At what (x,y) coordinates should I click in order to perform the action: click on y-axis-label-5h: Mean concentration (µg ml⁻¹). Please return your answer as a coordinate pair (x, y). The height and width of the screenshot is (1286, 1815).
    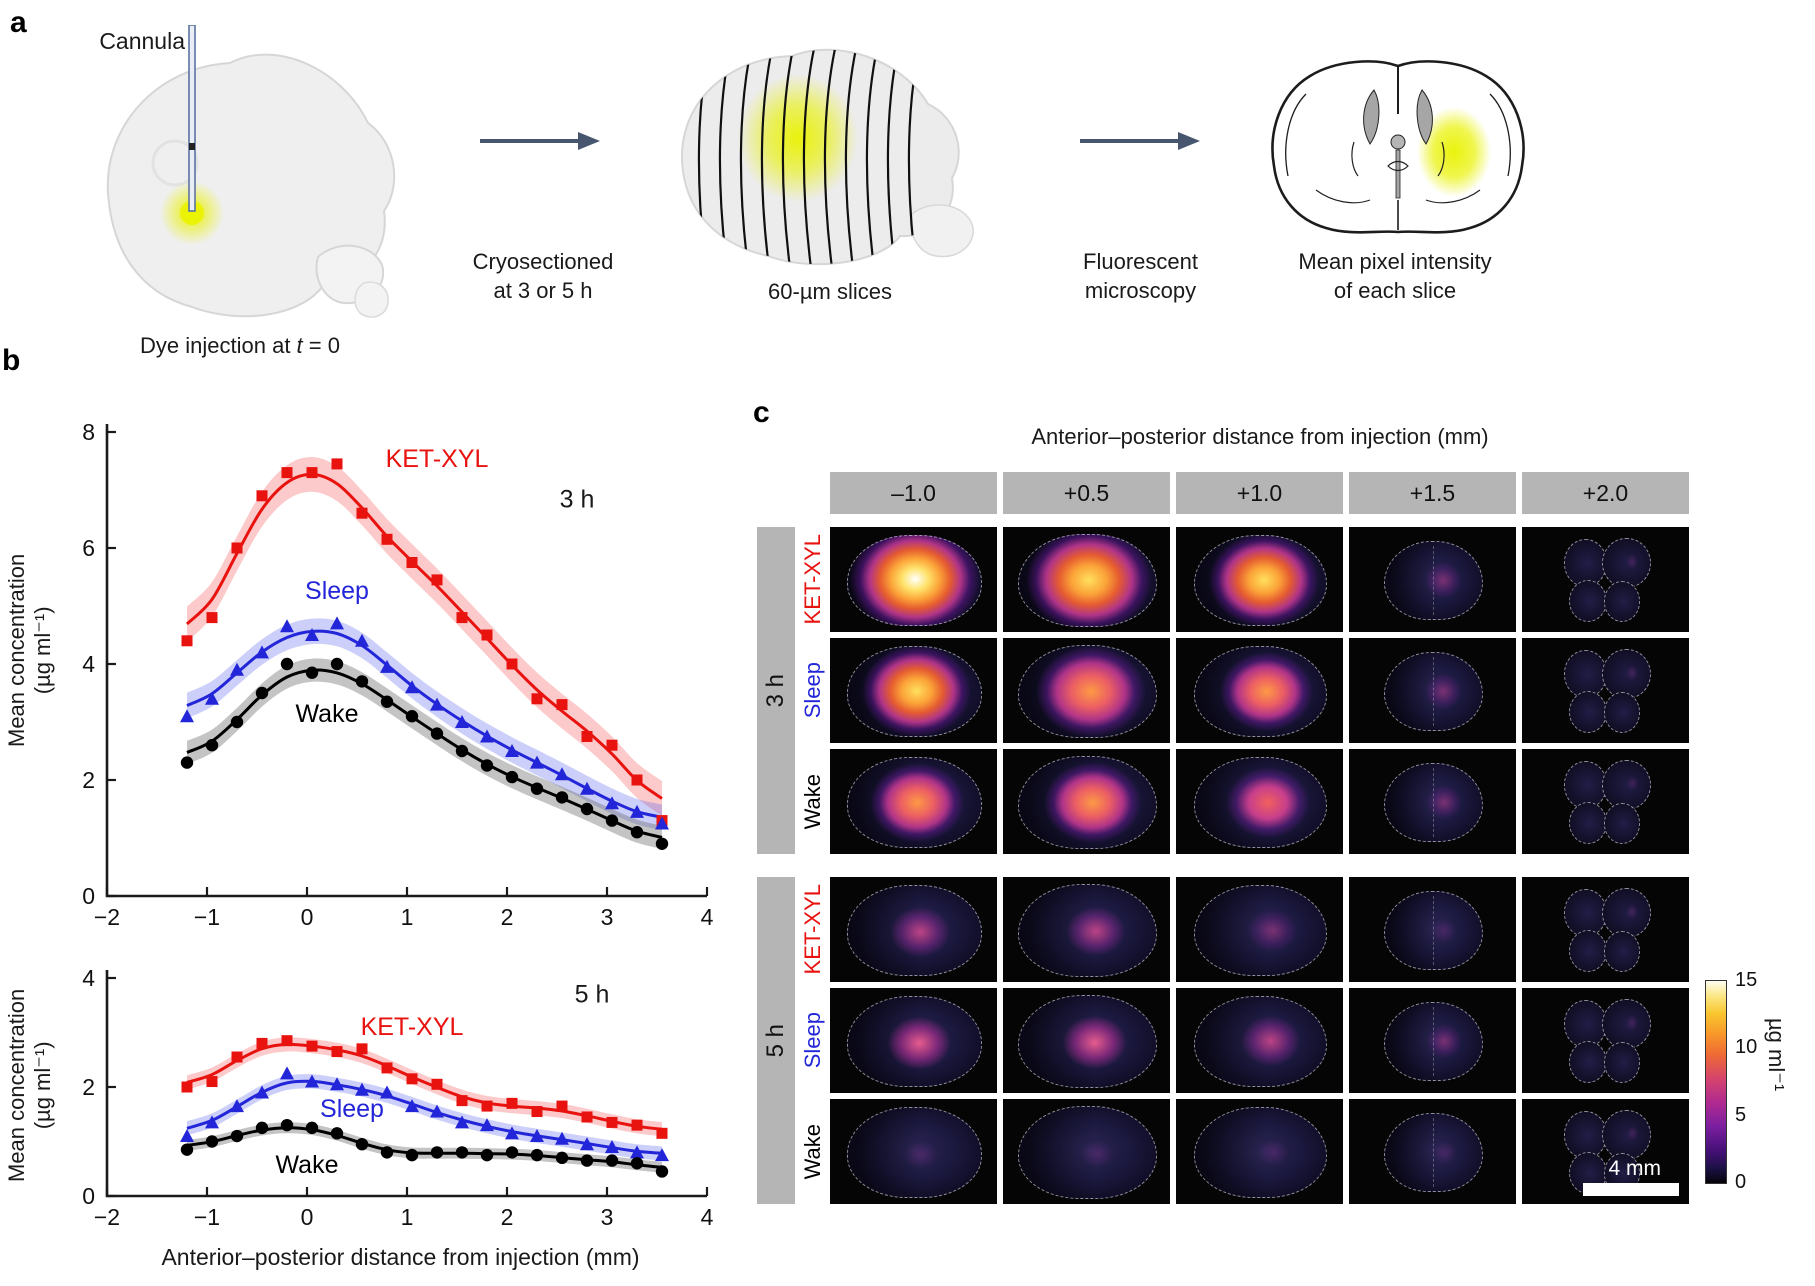
    Looking at the image, I should click on (31, 1085).